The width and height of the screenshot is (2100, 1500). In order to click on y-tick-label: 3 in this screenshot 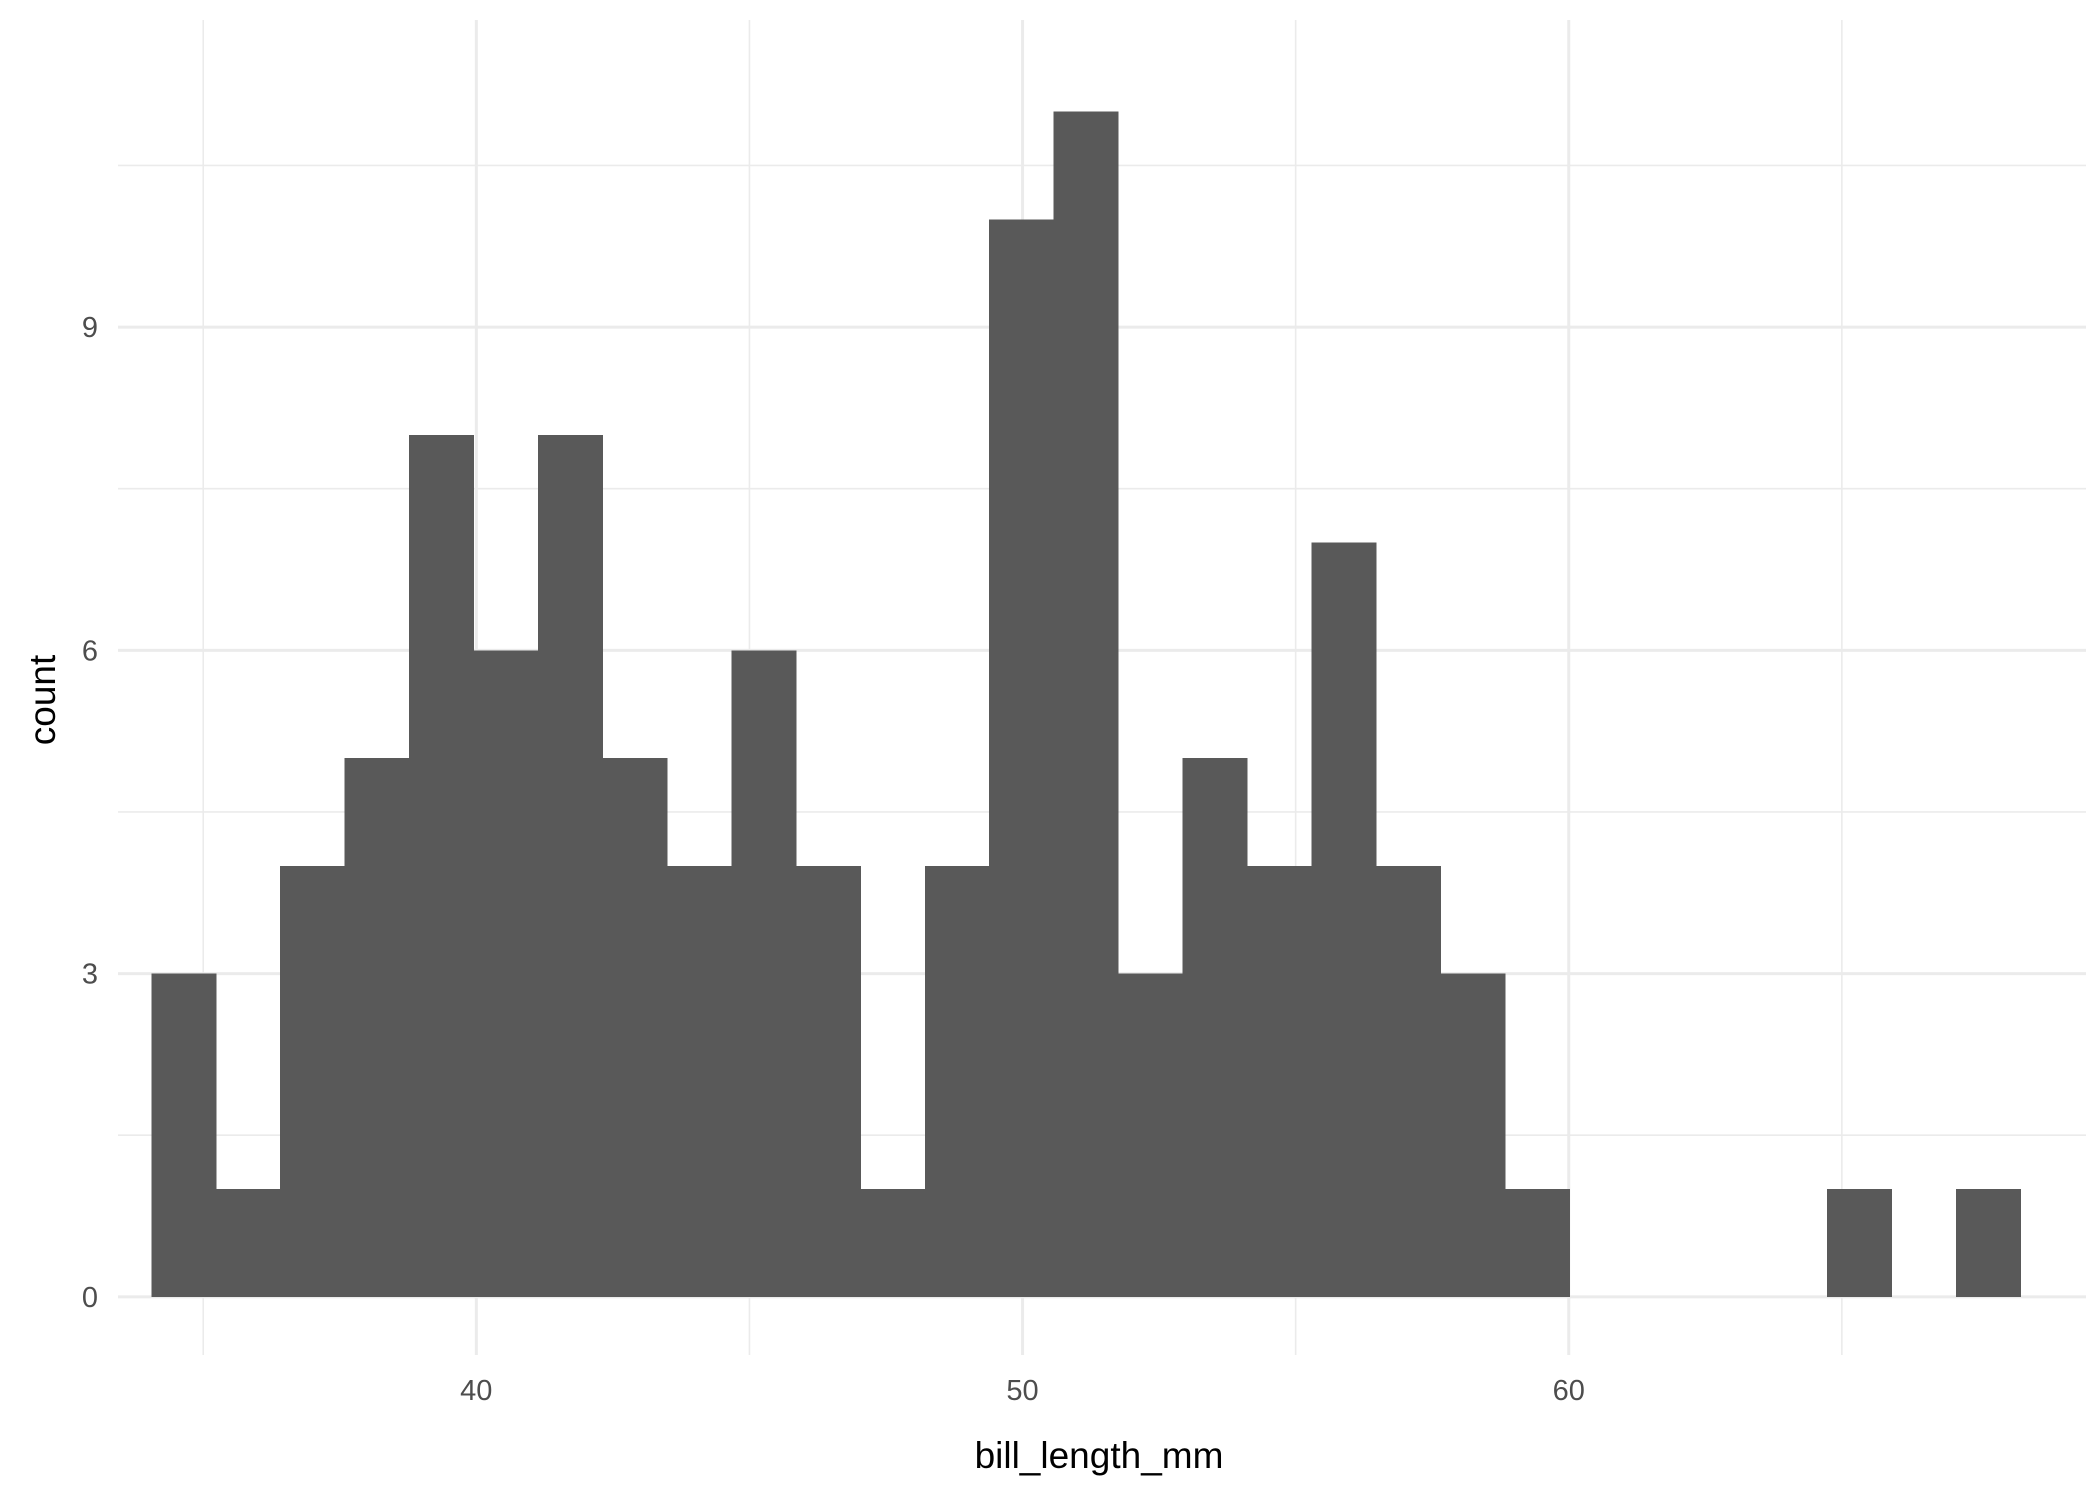, I will do `click(90, 975)`.